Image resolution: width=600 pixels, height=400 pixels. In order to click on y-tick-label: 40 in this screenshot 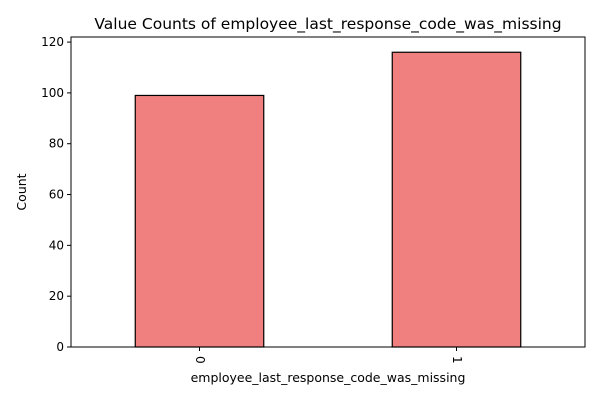, I will do `click(56, 245)`.